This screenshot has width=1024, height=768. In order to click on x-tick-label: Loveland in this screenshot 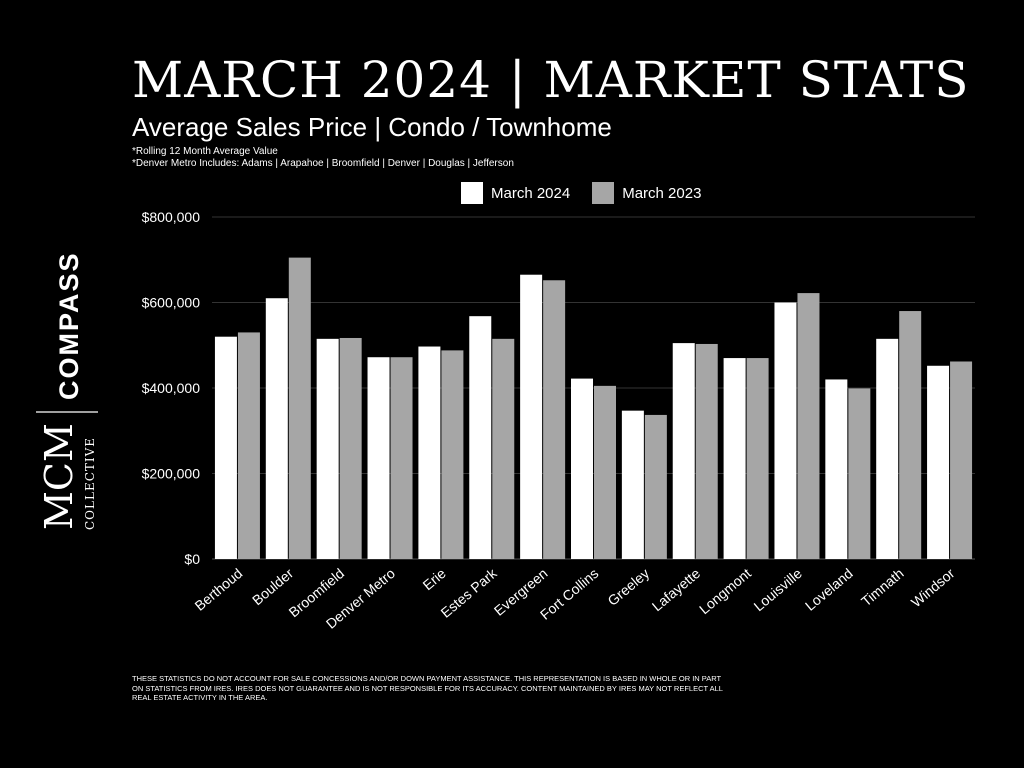, I will do `click(829, 589)`.